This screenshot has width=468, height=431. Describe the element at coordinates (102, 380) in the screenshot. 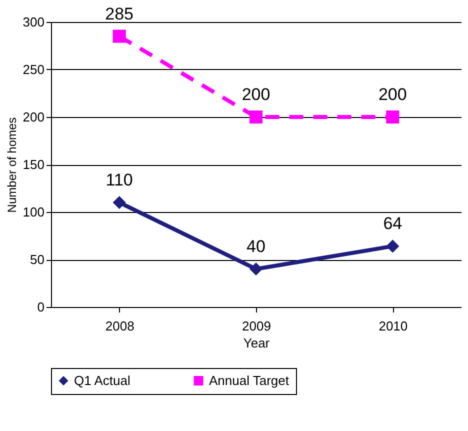

I see `legend-label: Q1 Actual` at that location.